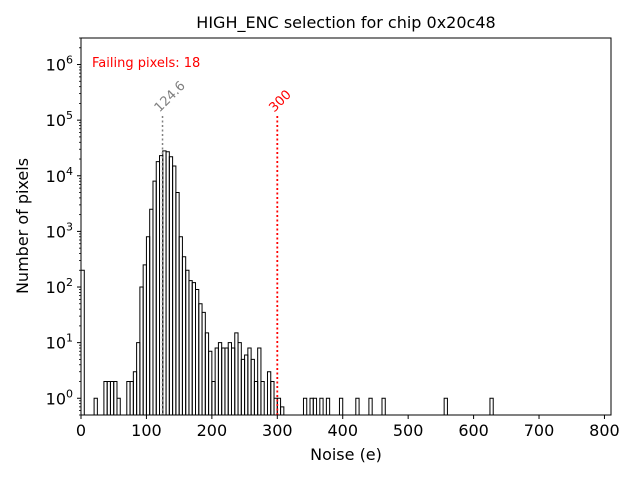  I want to click on x-tick-label-7: 700, so click(539, 430).